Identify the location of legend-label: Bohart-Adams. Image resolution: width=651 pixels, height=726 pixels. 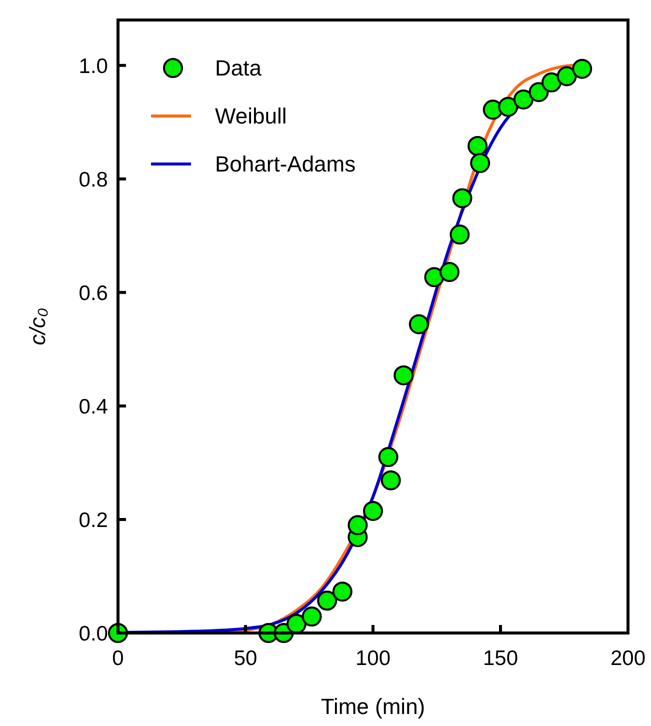
(285, 164).